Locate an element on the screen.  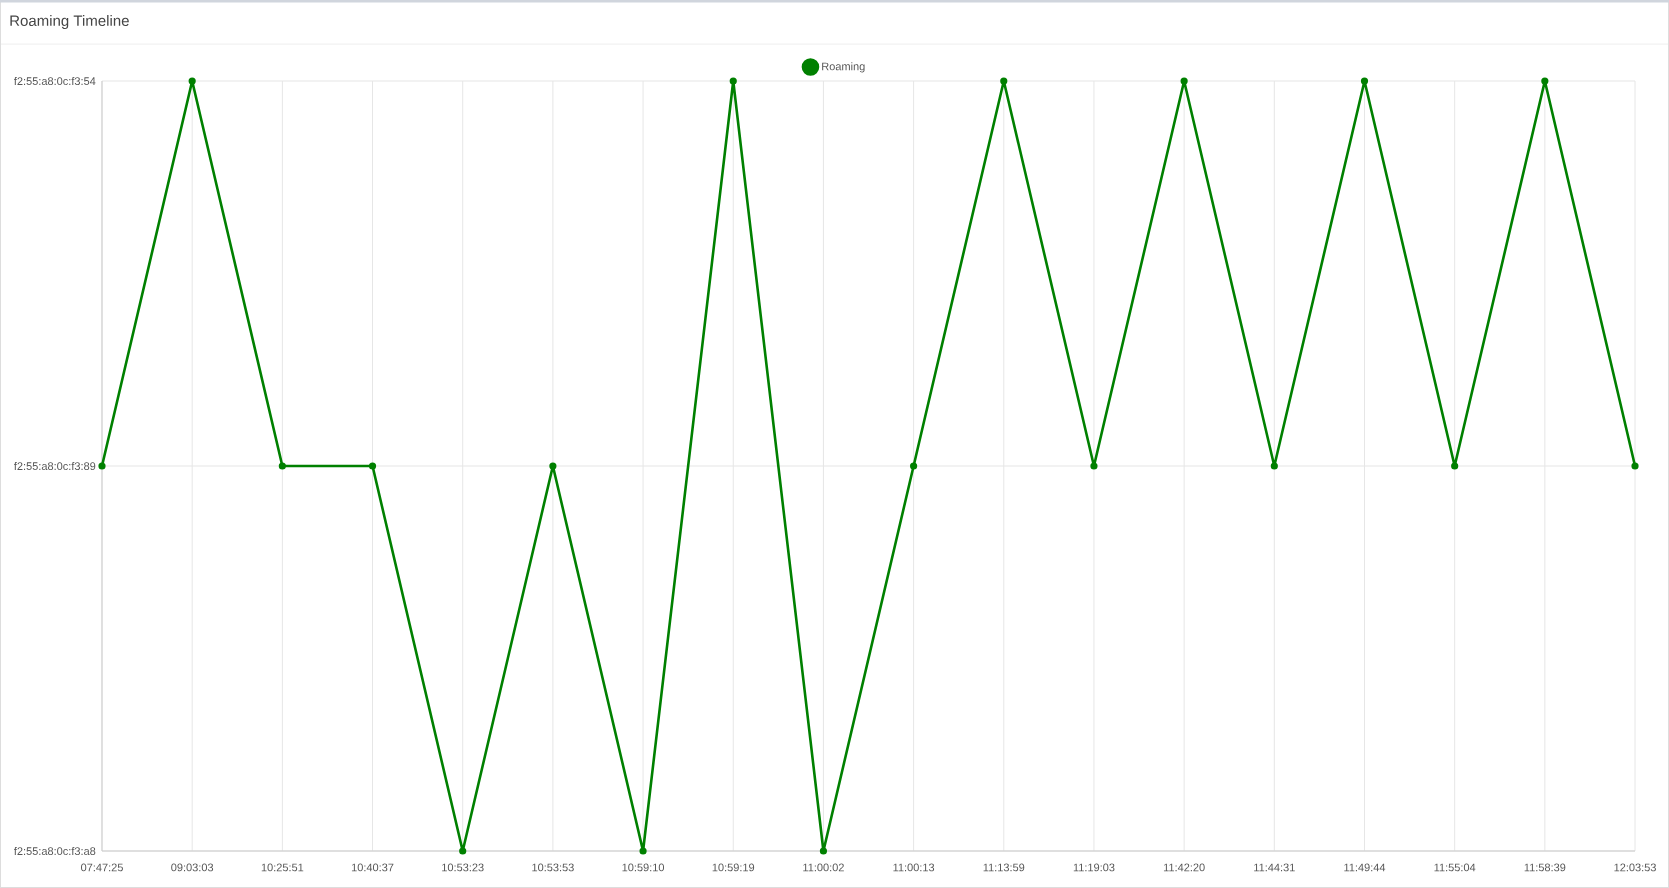
x-tick-label: 10:59:10 is located at coordinates (643, 867).